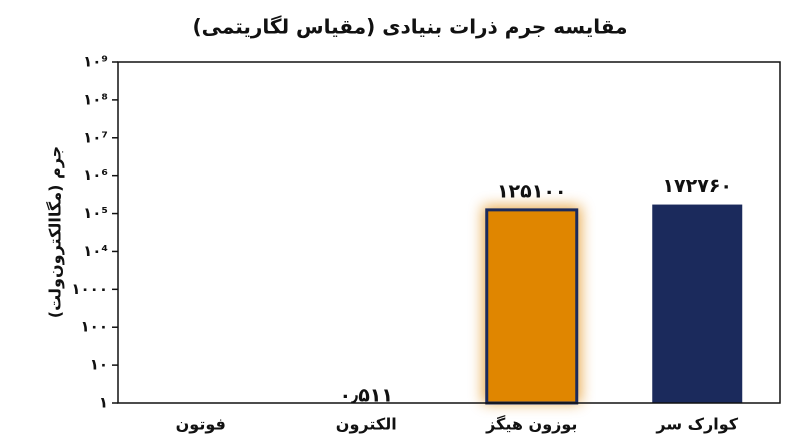  I want to click on value-label: ۱۷۲۷۶۰, so click(697, 186).